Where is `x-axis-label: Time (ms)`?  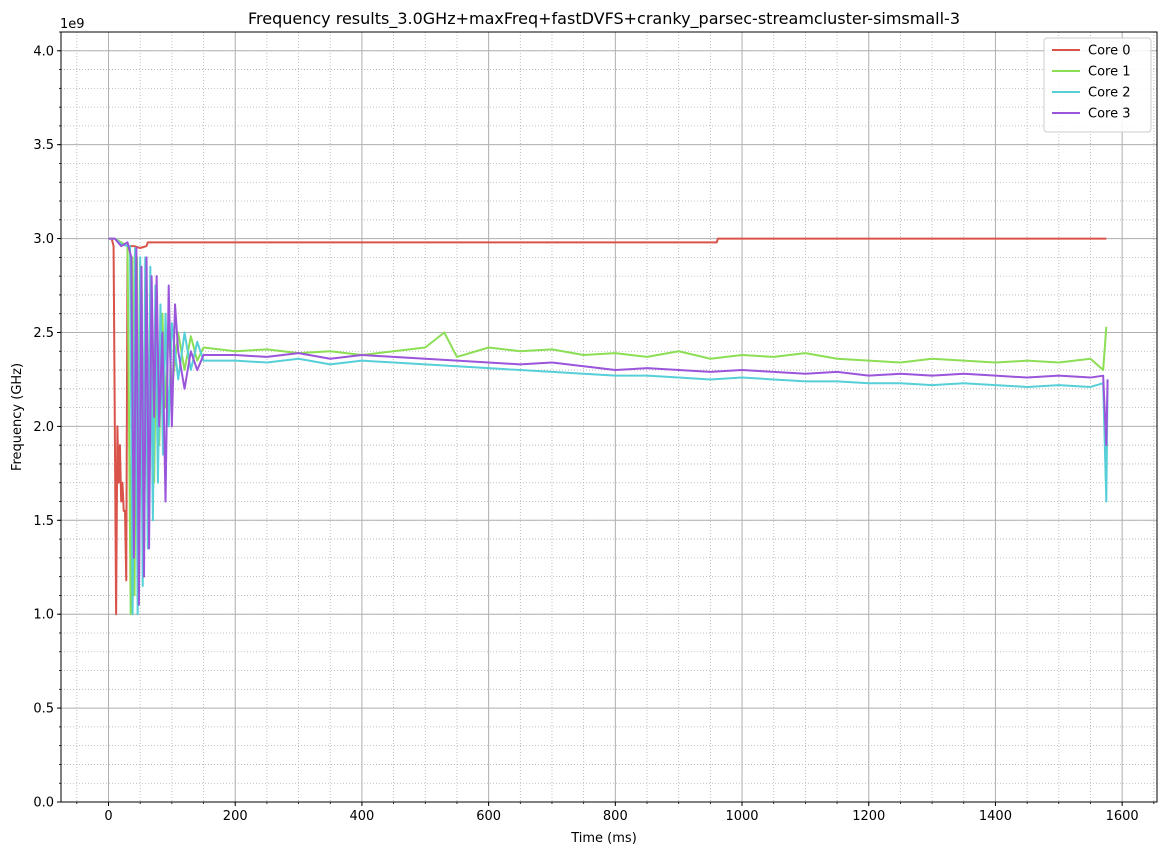
x-axis-label: Time (ms) is located at coordinates (603, 838).